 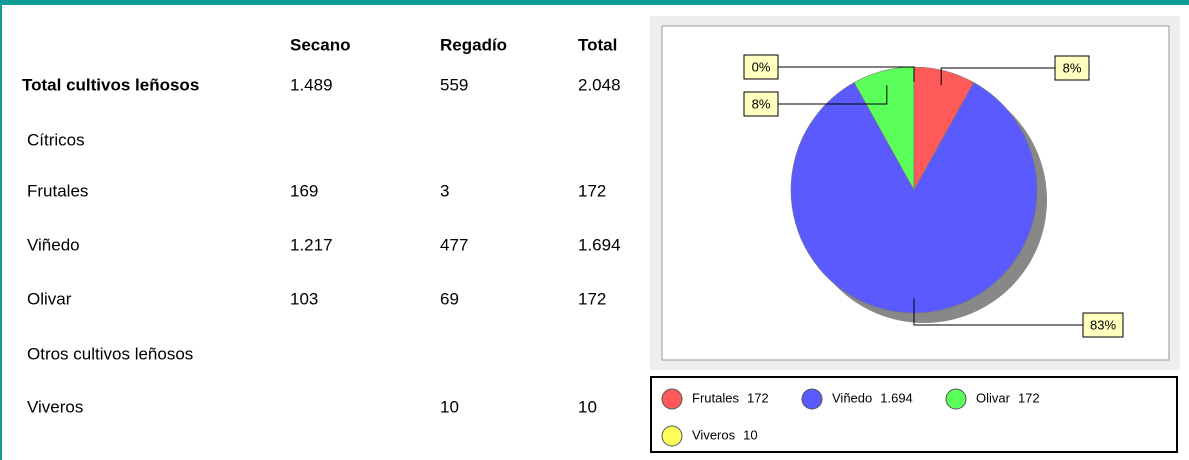 I want to click on cell: 559, so click(x=454, y=84).